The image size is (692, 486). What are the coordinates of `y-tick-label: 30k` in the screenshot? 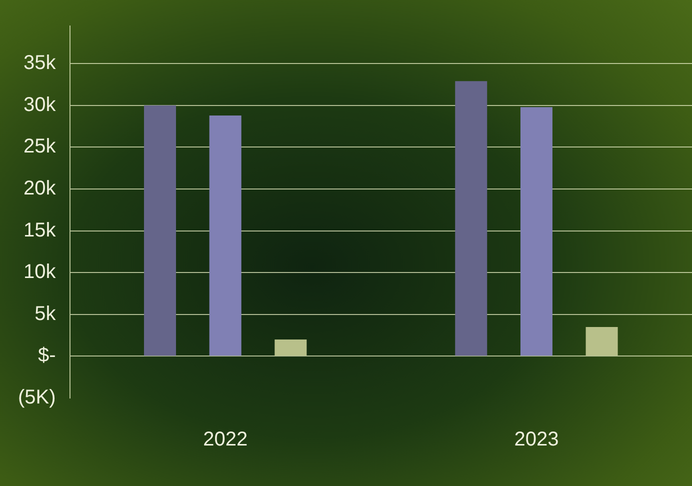 It's located at (40, 105).